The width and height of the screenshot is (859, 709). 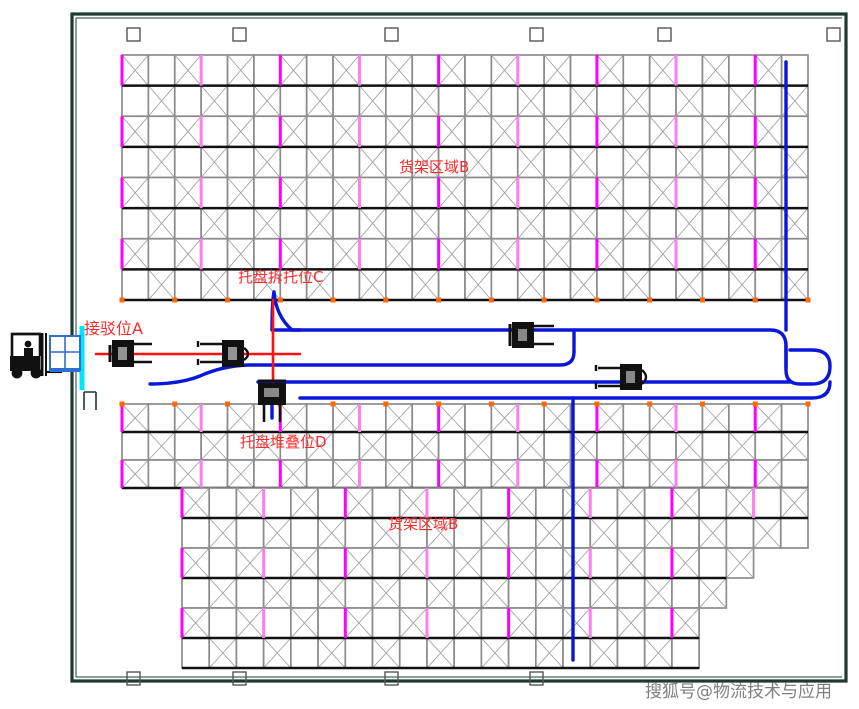 What do you see at coordinates (65, 353) in the screenshot?
I see `pallet-cage` at bounding box center [65, 353].